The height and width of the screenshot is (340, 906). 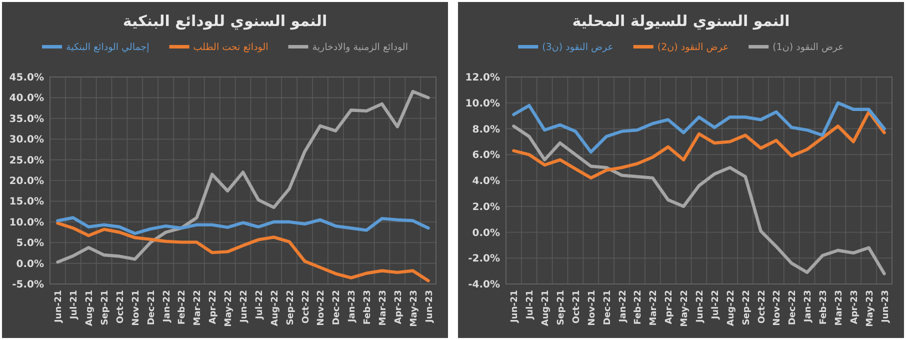 What do you see at coordinates (26, 119) in the screenshot?
I see `y-tick-label: 35.0%` at bounding box center [26, 119].